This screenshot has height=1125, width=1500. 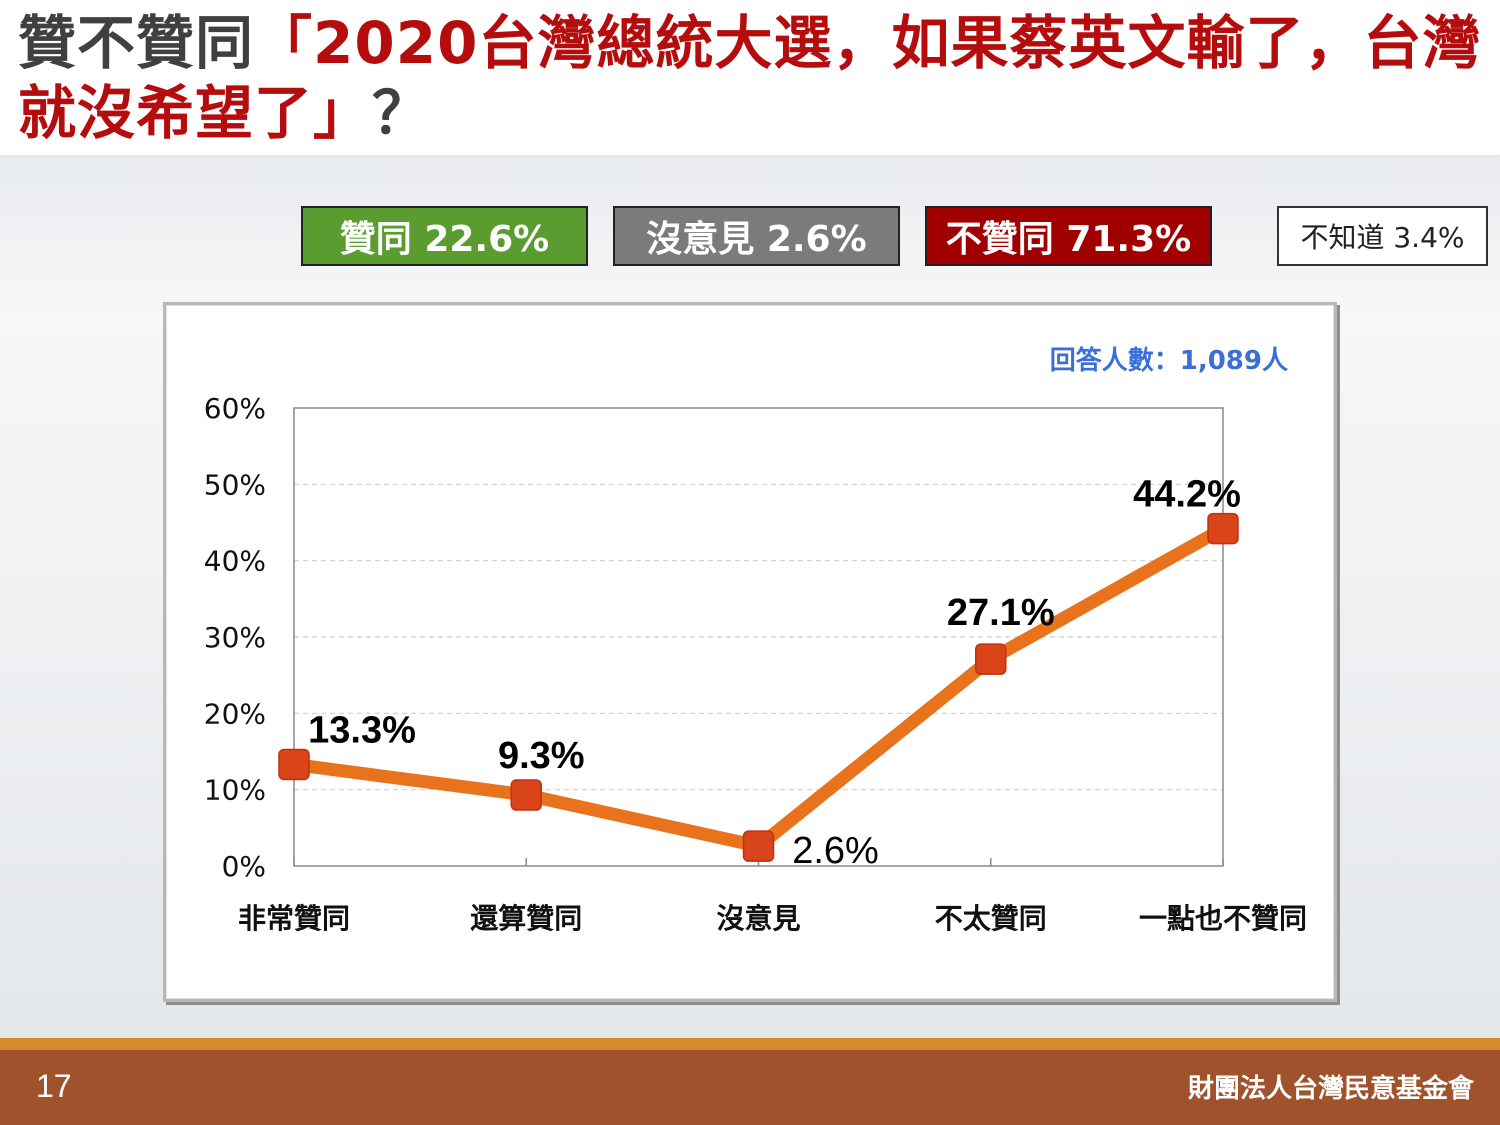 What do you see at coordinates (362, 730) in the screenshot?
I see `data-label: 13.3%` at bounding box center [362, 730].